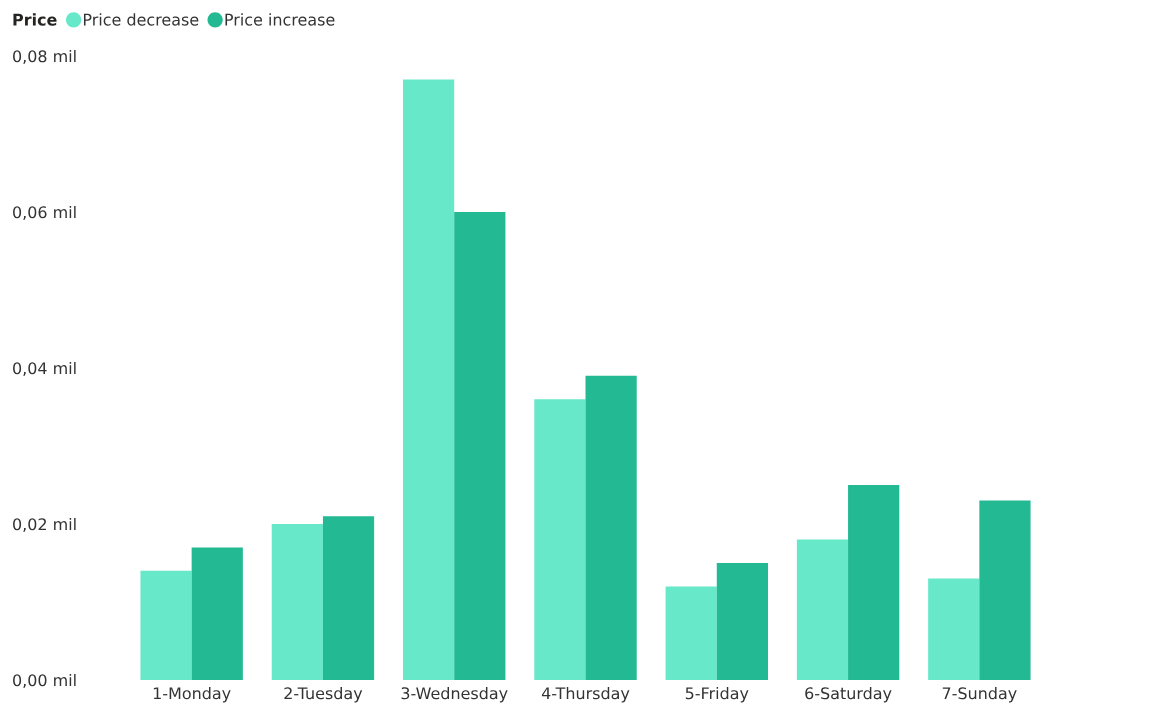  What do you see at coordinates (717, 694) in the screenshot?
I see `x-tick-label: 5-Friday` at bounding box center [717, 694].